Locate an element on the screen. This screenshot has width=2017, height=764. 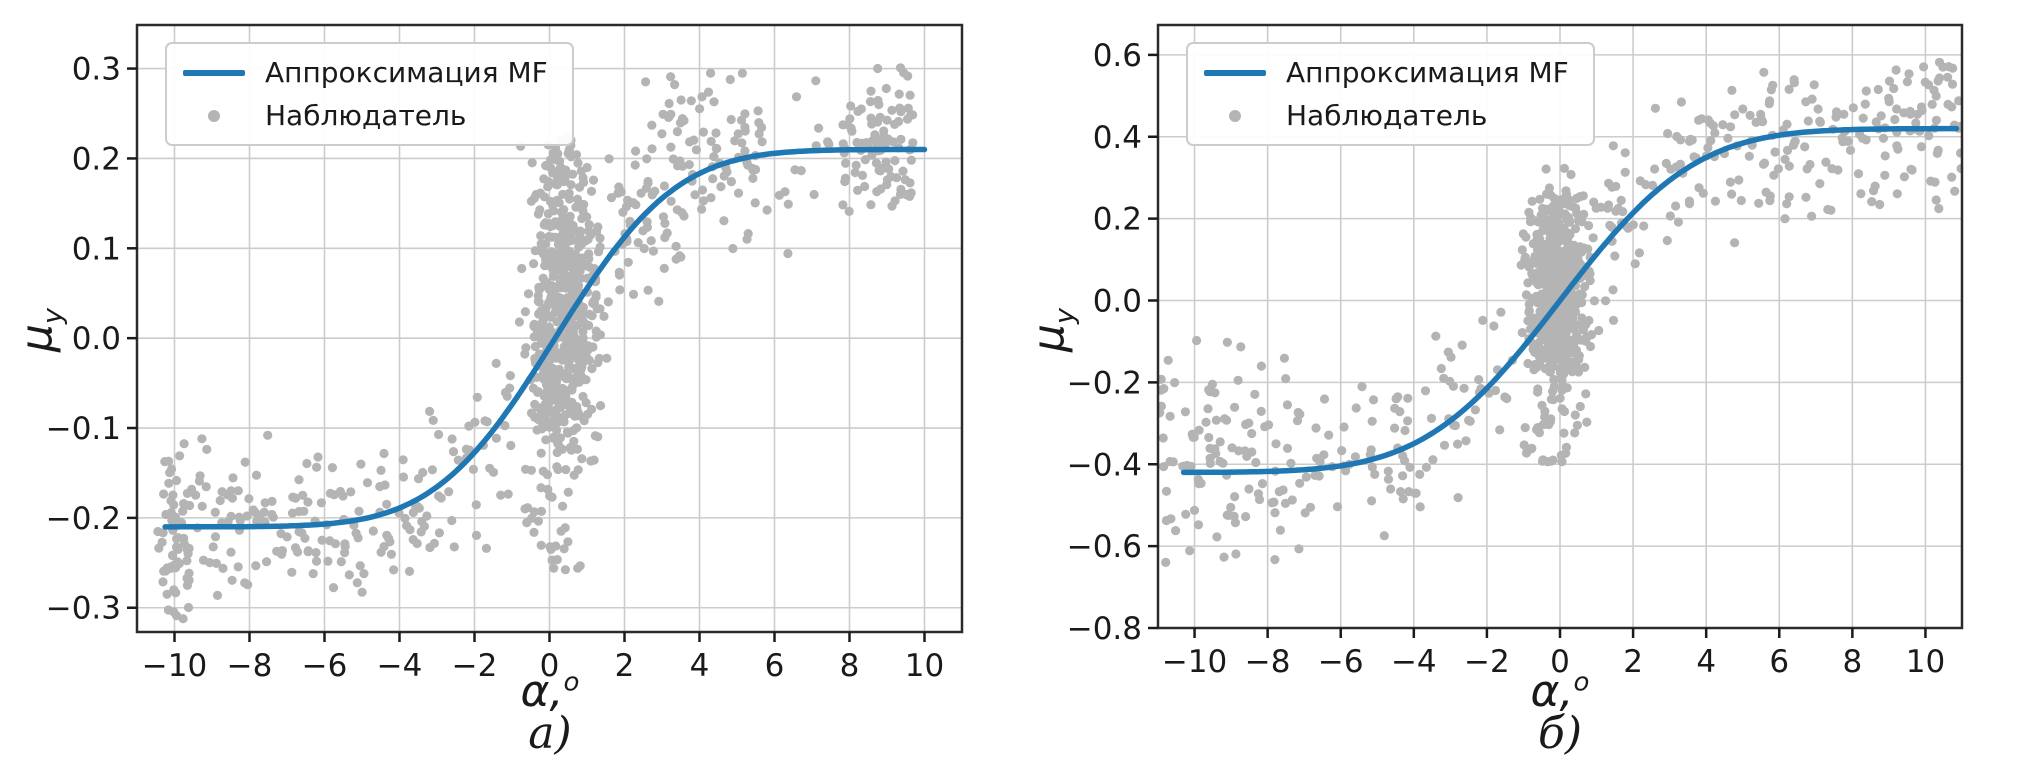
y-tick-label: 0.1 is located at coordinates (96, 249).